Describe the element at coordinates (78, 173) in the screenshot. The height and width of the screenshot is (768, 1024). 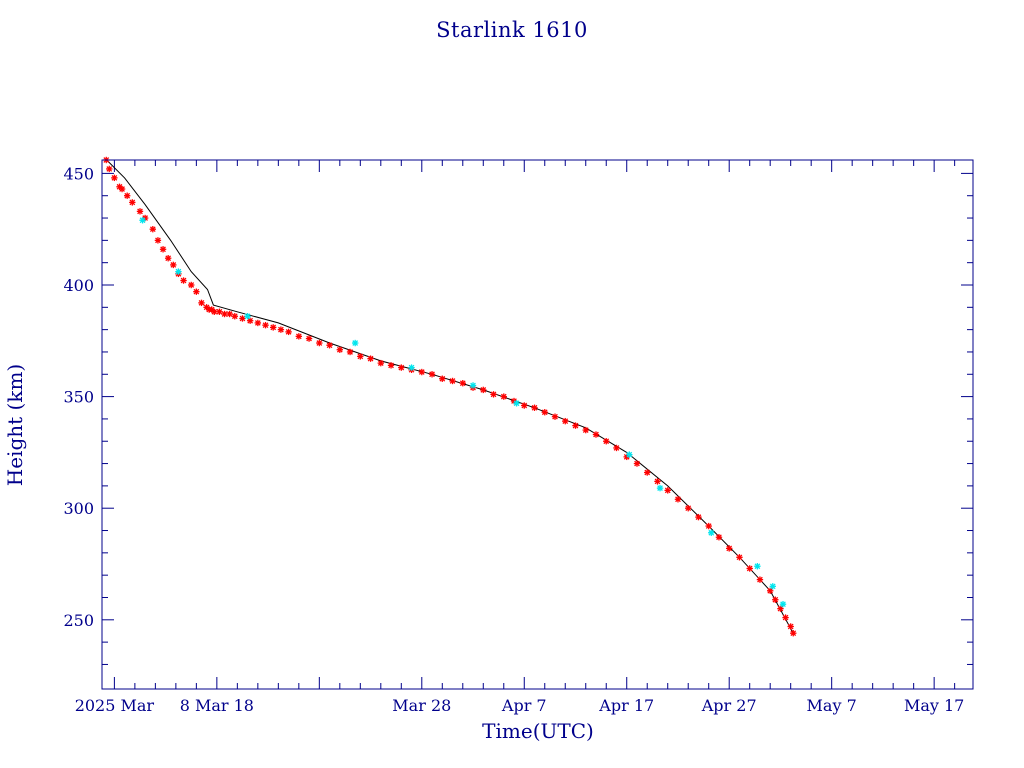
I see `y-tick-label: 450` at that location.